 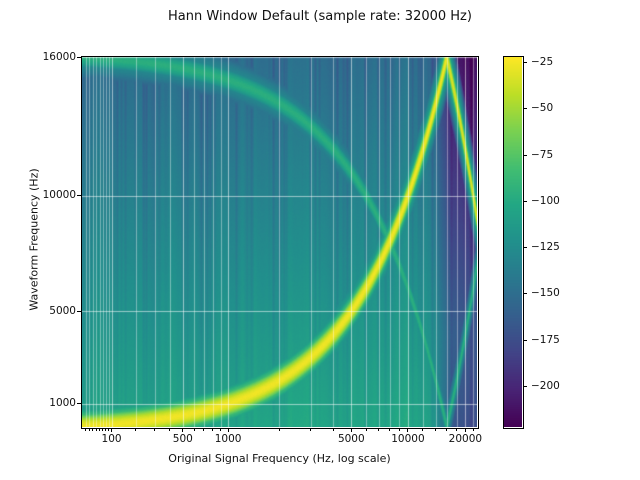 What do you see at coordinates (408, 439) in the screenshot?
I see `x-tick-label: 10000` at bounding box center [408, 439].